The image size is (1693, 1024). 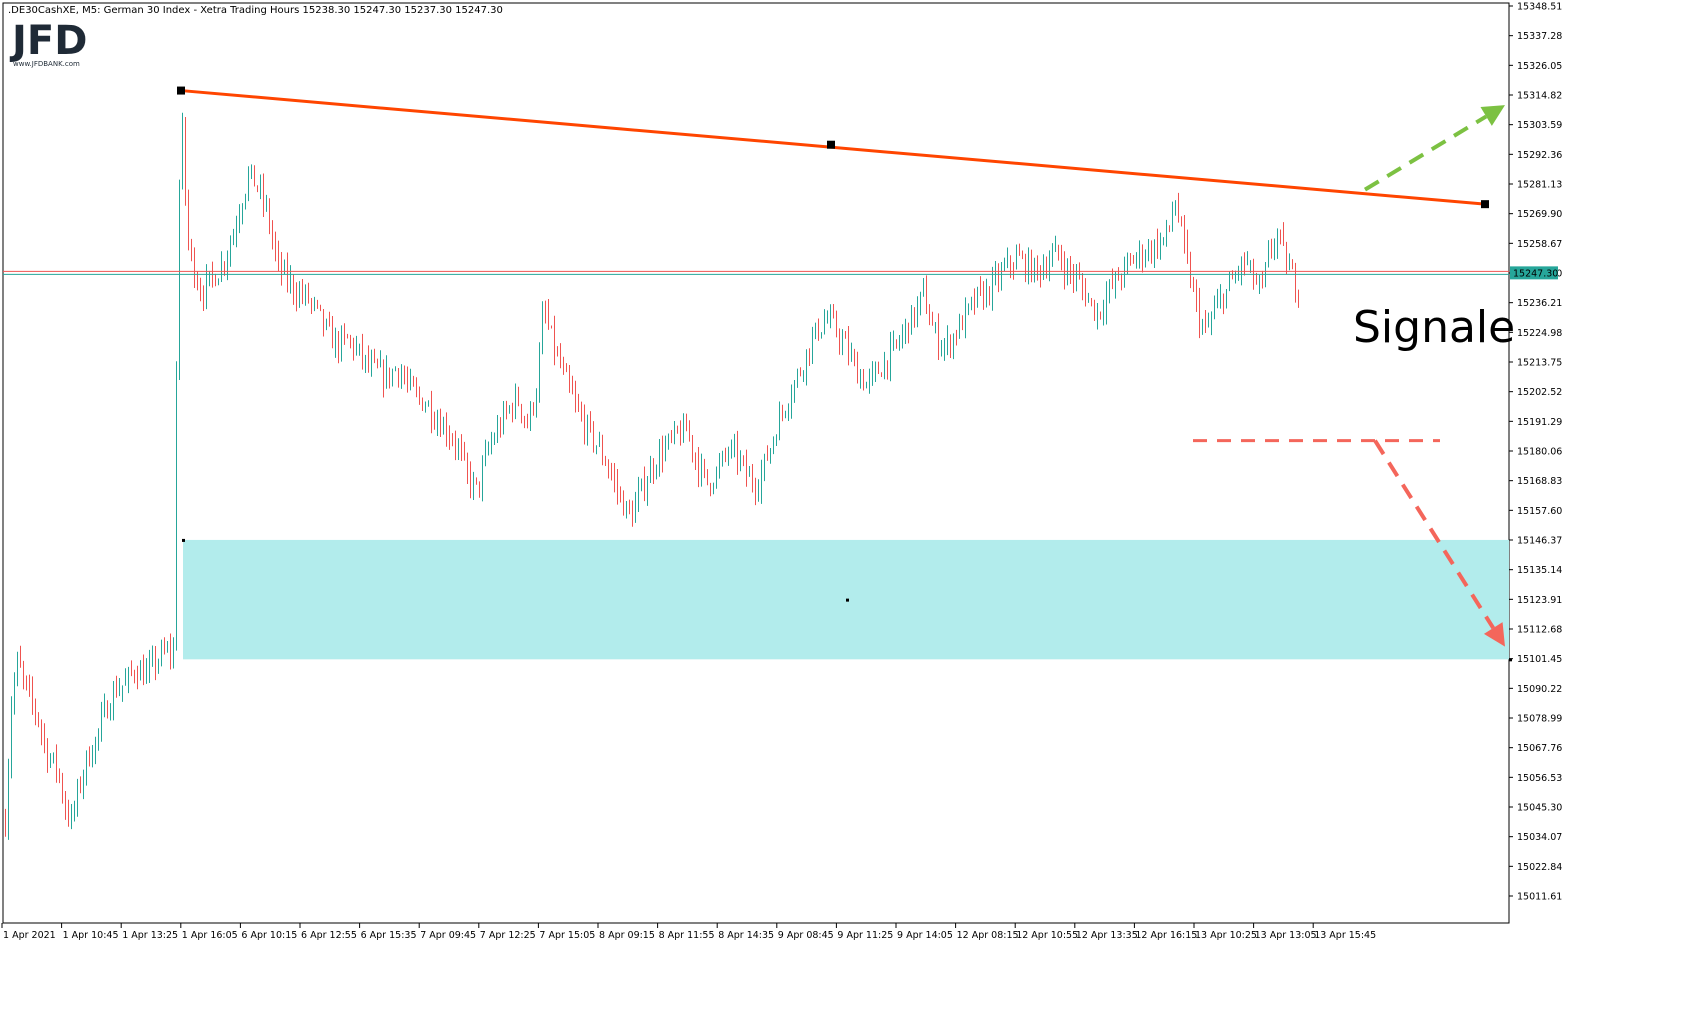 What do you see at coordinates (1539, 185) in the screenshot?
I see `y-tick-label: 15281.13` at bounding box center [1539, 185].